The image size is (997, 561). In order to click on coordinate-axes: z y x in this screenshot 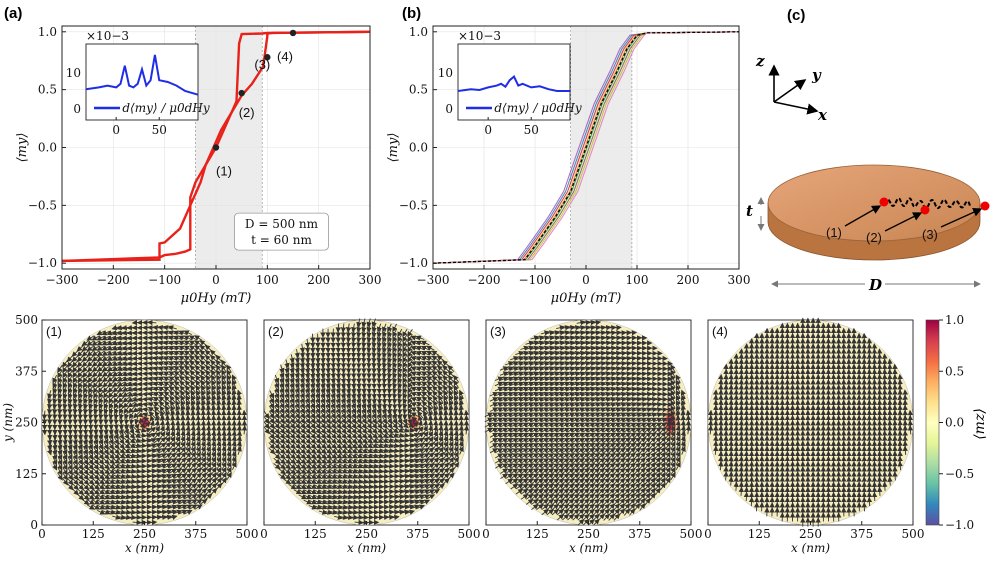, I will do `click(791, 88)`.